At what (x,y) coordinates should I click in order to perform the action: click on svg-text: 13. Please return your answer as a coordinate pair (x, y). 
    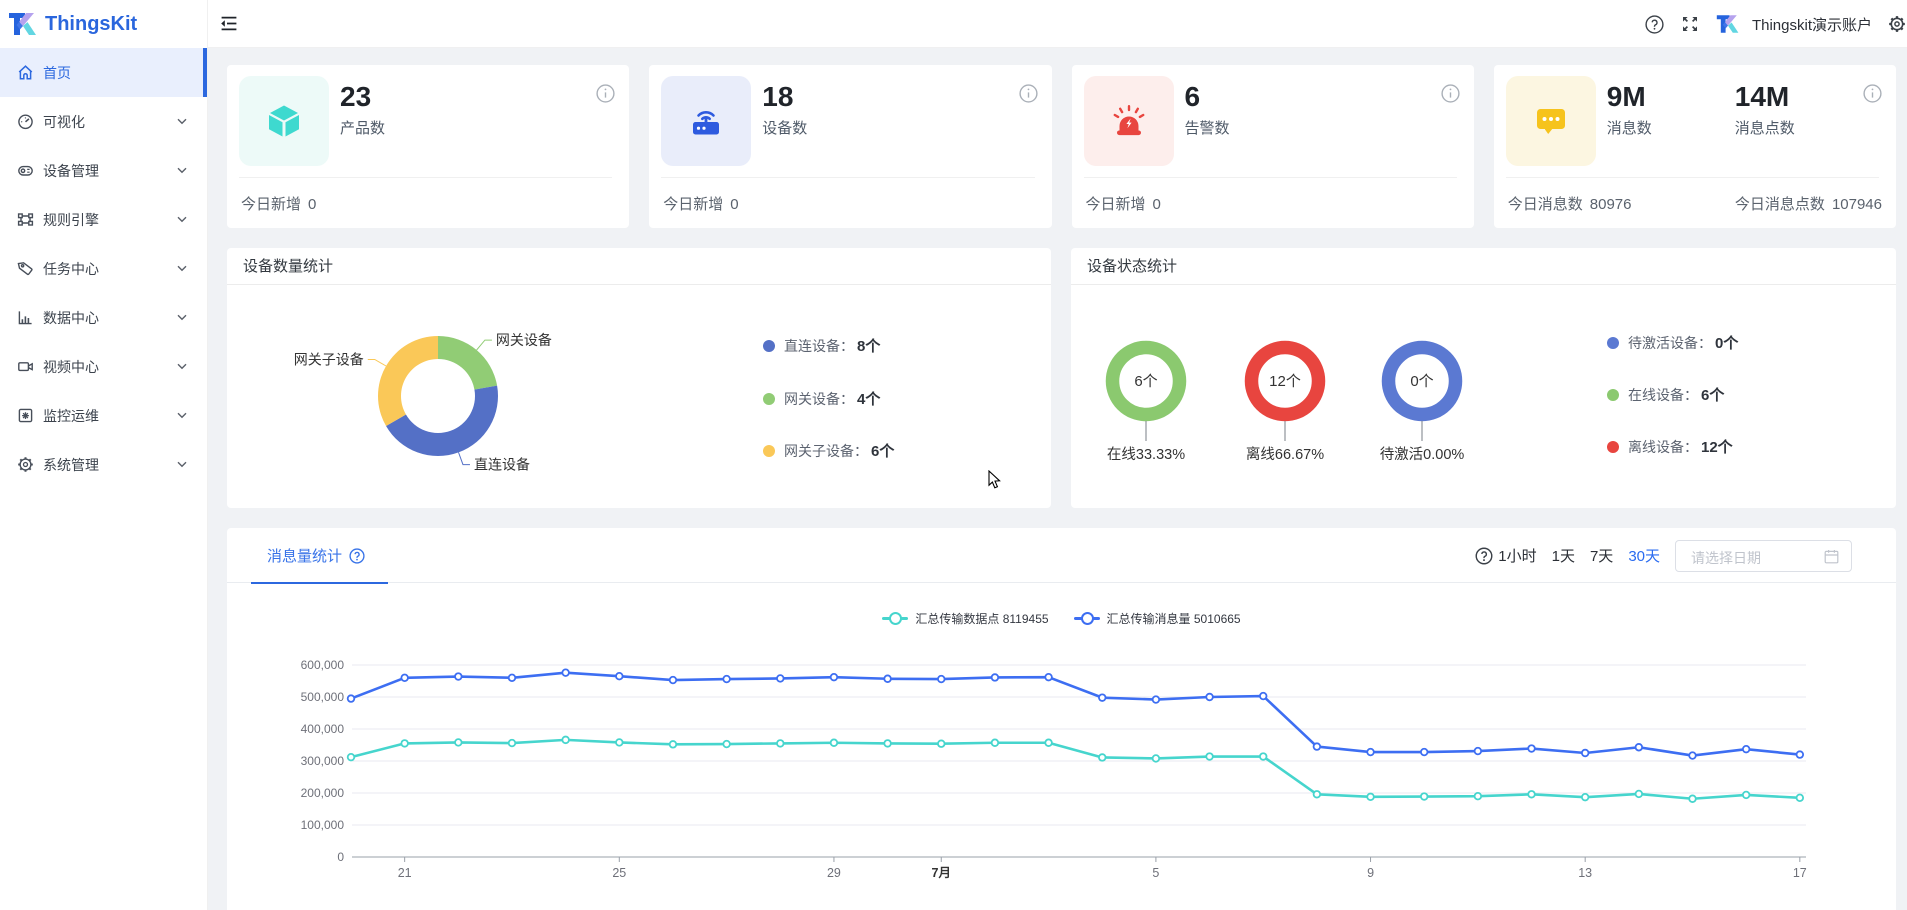
    Looking at the image, I should click on (1585, 873).